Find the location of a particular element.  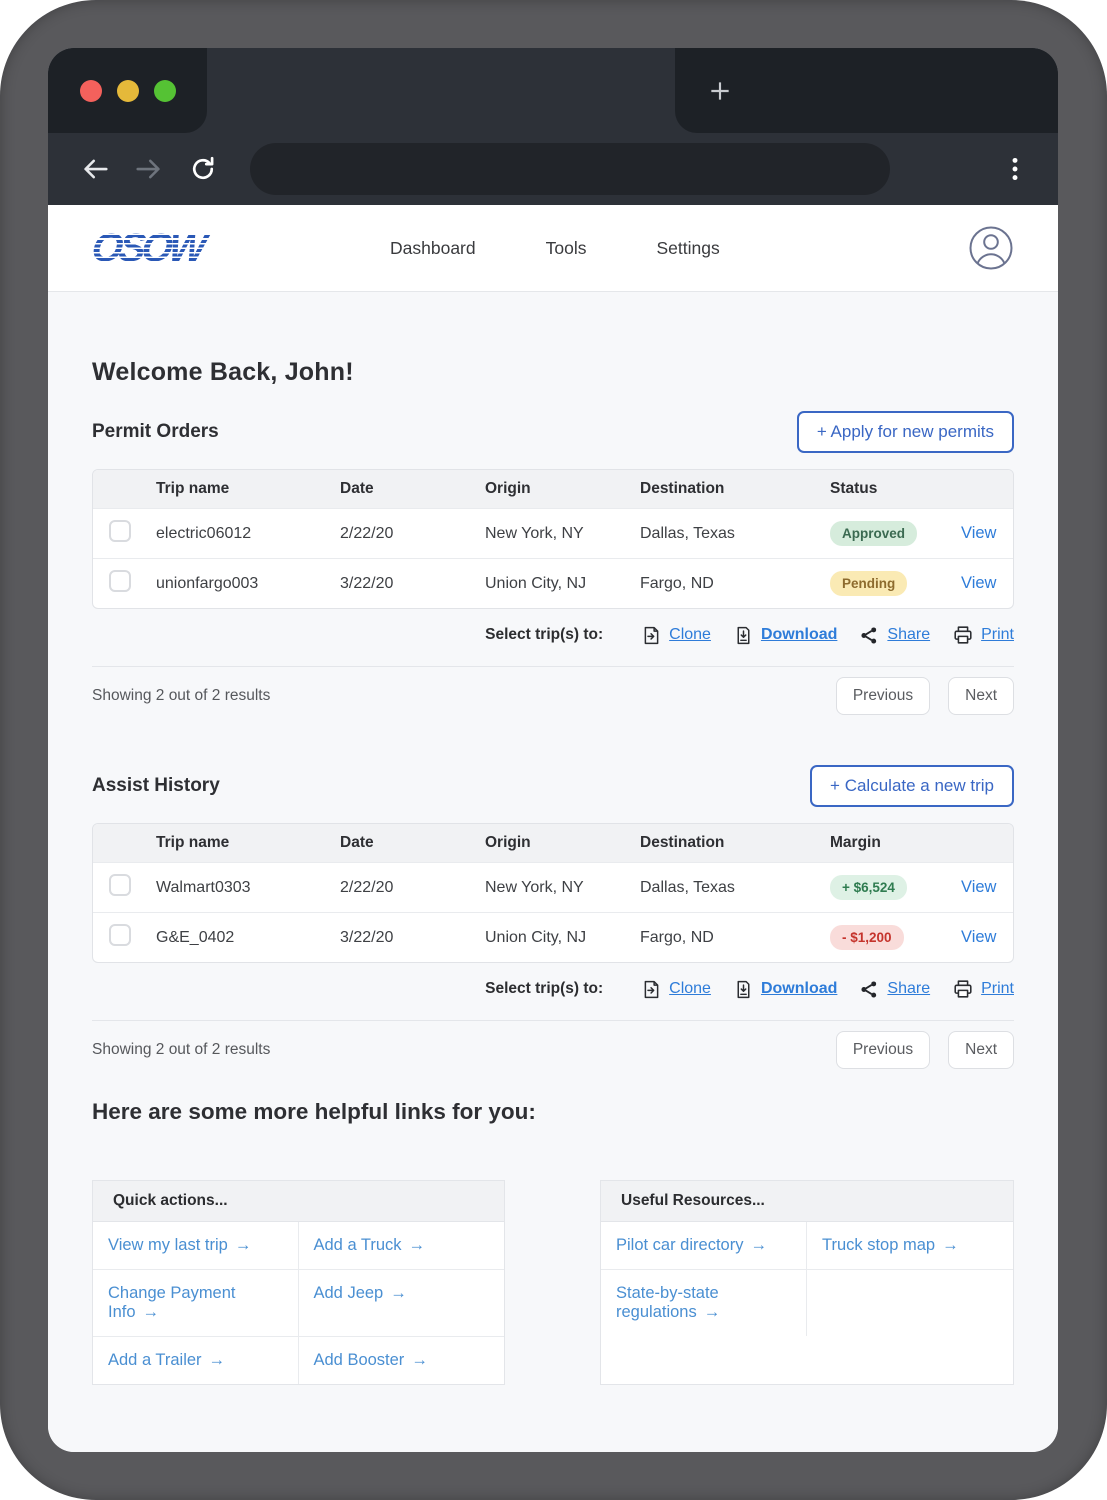

tab-strip-right is located at coordinates (866, 90).